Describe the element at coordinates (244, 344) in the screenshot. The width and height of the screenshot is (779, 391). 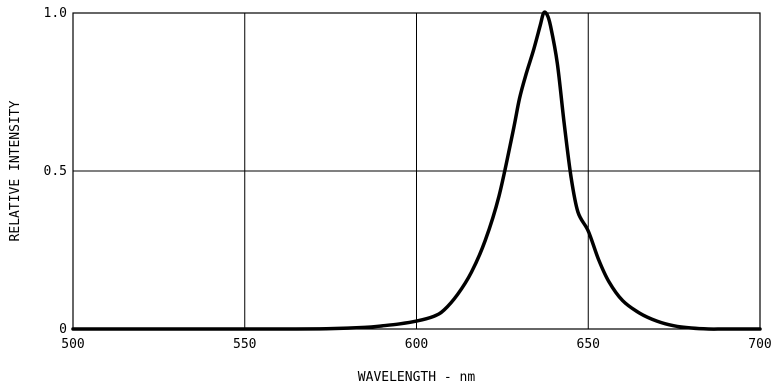
I see `x-tick-label: 550` at that location.